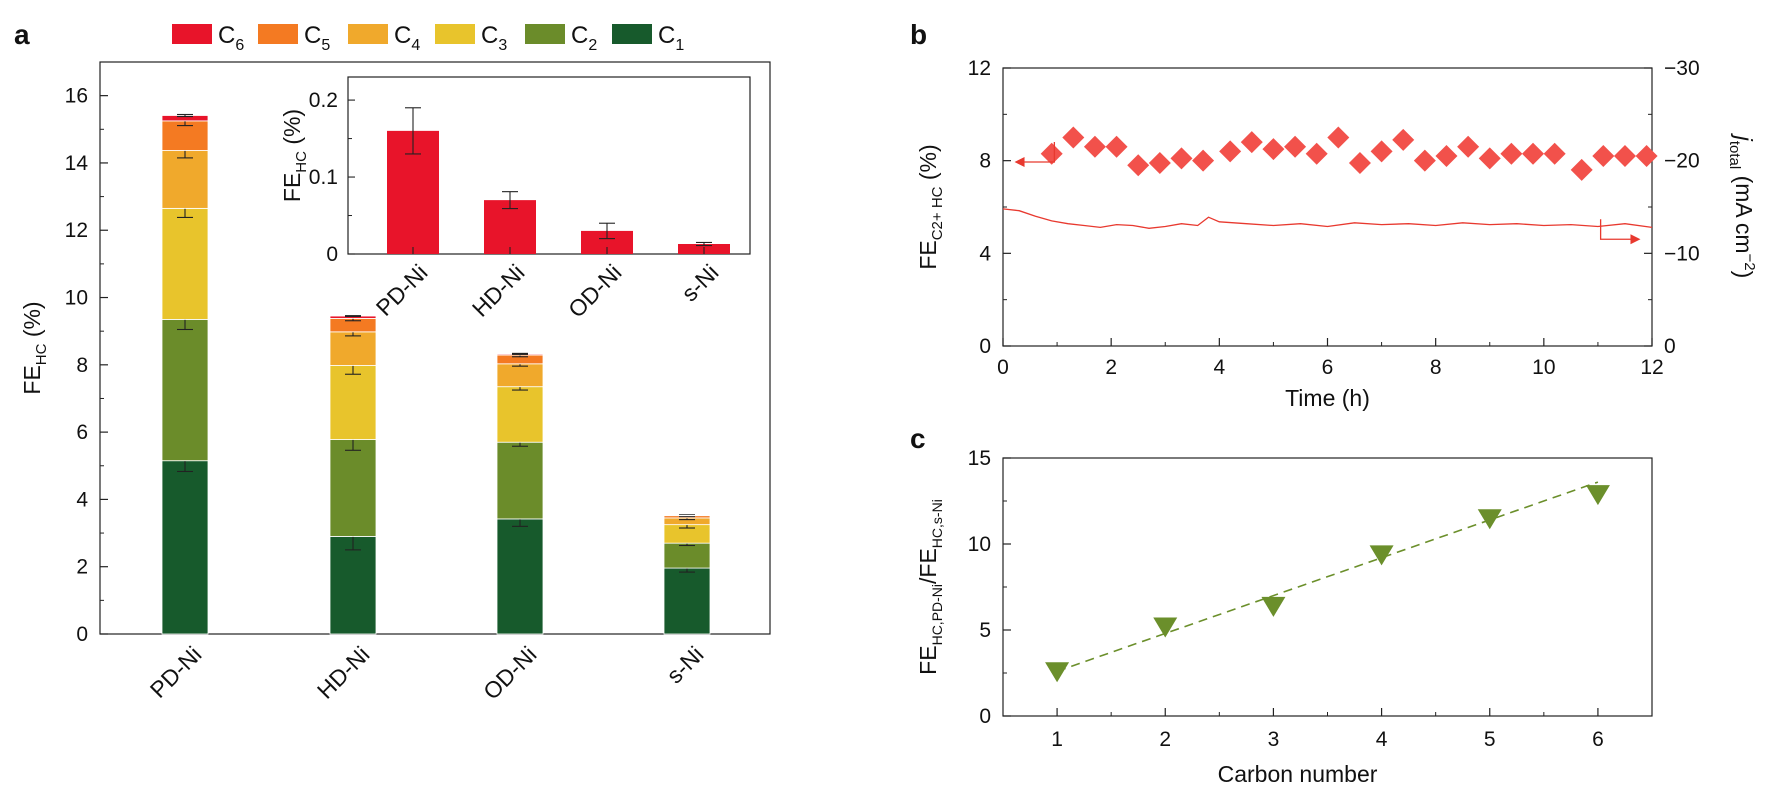  What do you see at coordinates (1327, 218) in the screenshot?
I see `current-line` at bounding box center [1327, 218].